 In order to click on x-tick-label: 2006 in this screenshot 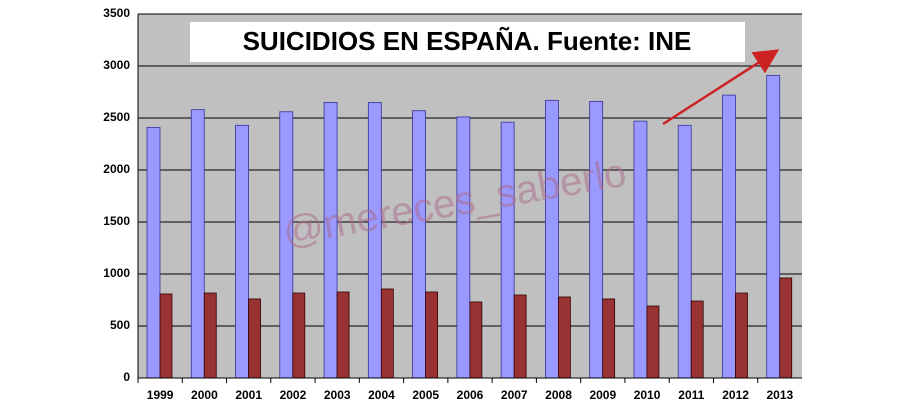, I will do `click(470, 395)`.